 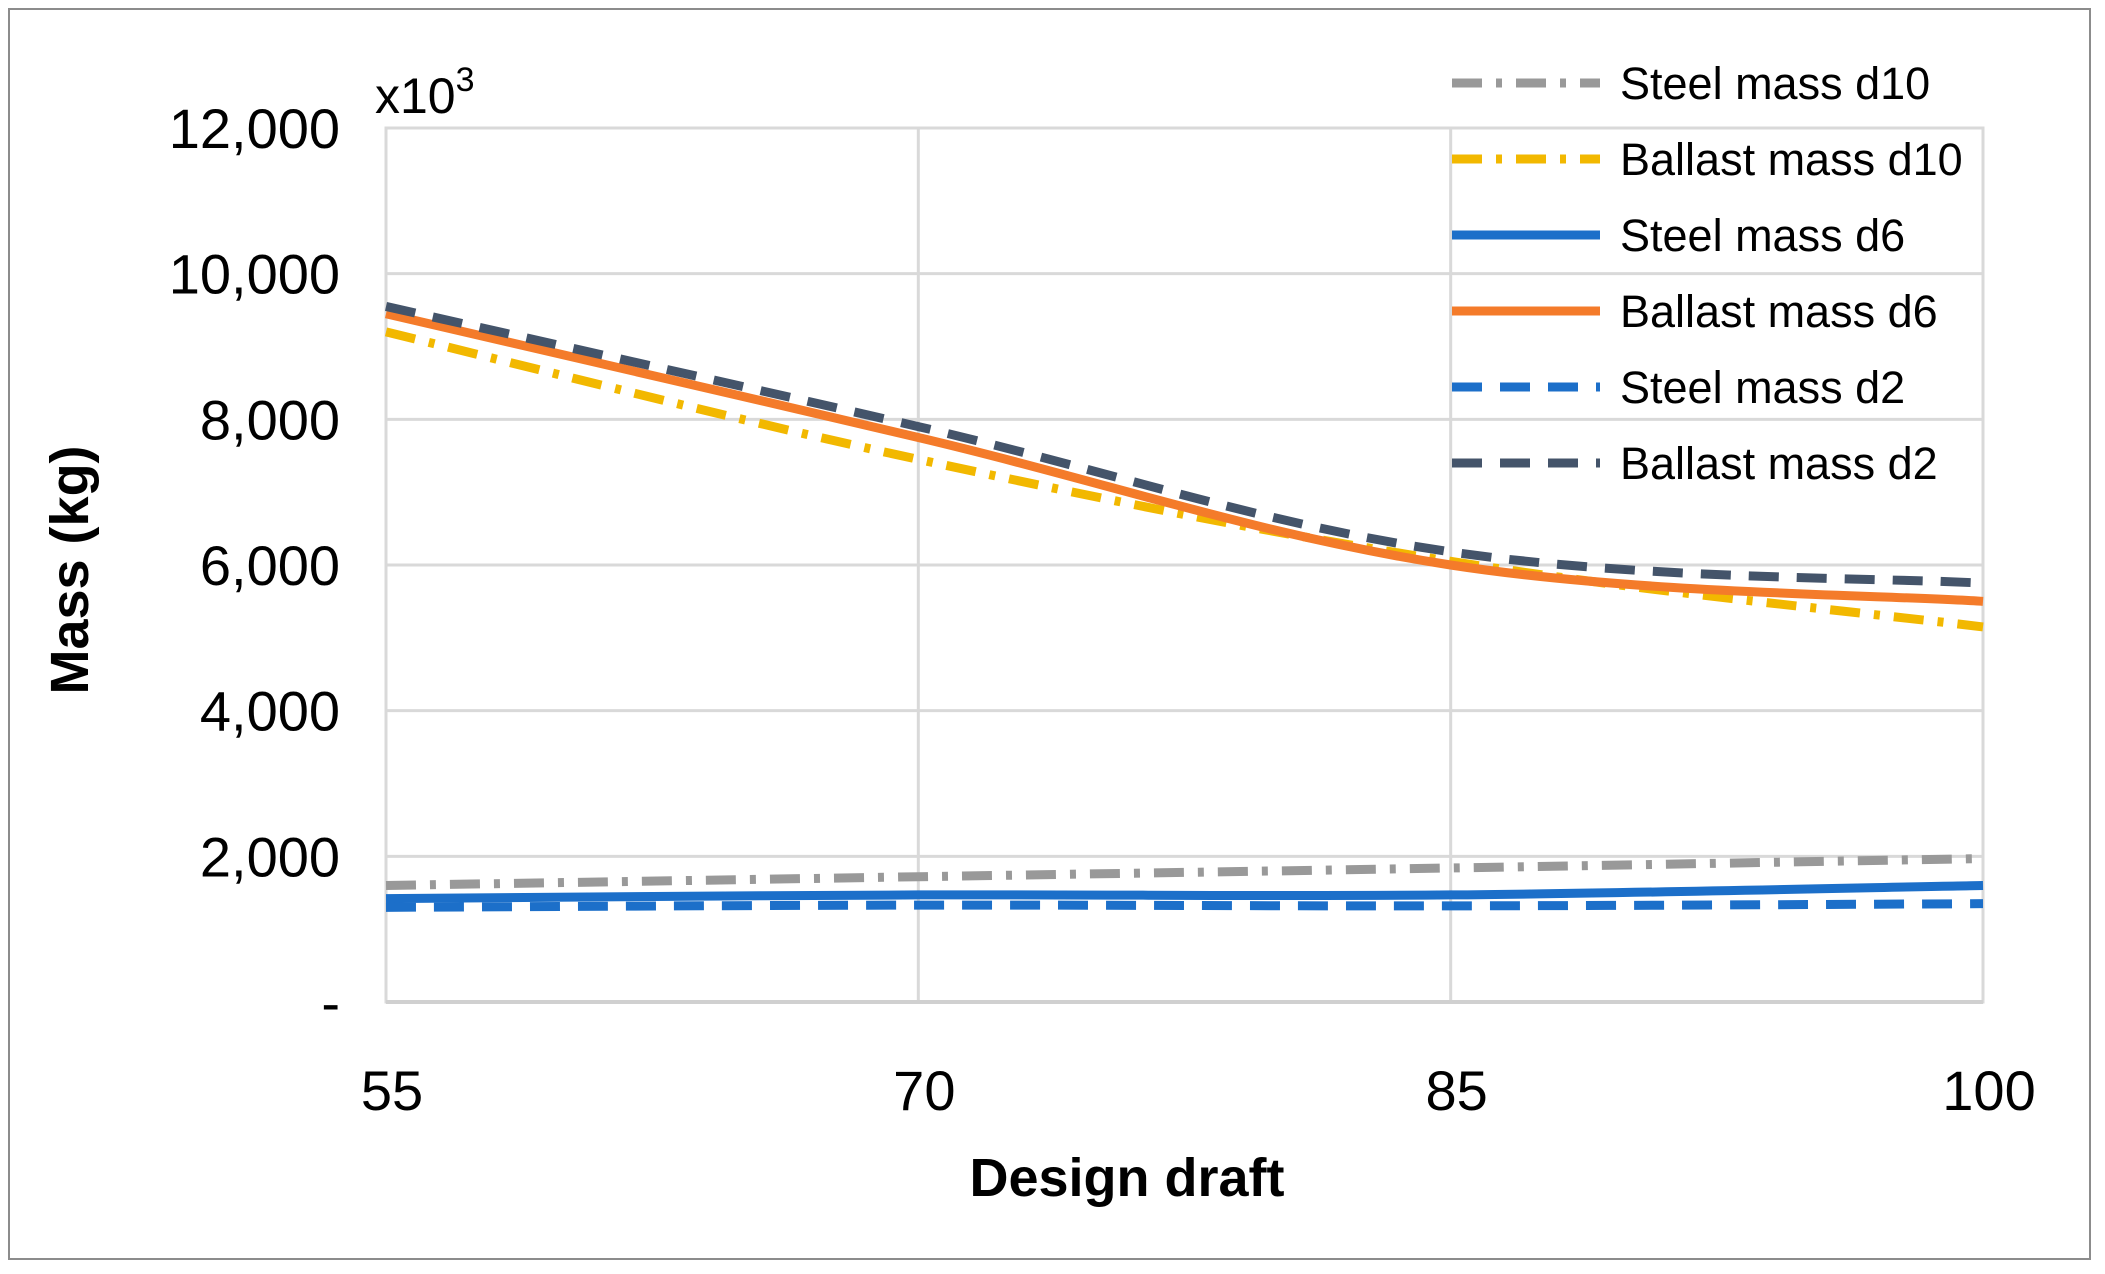 What do you see at coordinates (1988, 1090) in the screenshot?
I see `x-tick-label-3: 100` at bounding box center [1988, 1090].